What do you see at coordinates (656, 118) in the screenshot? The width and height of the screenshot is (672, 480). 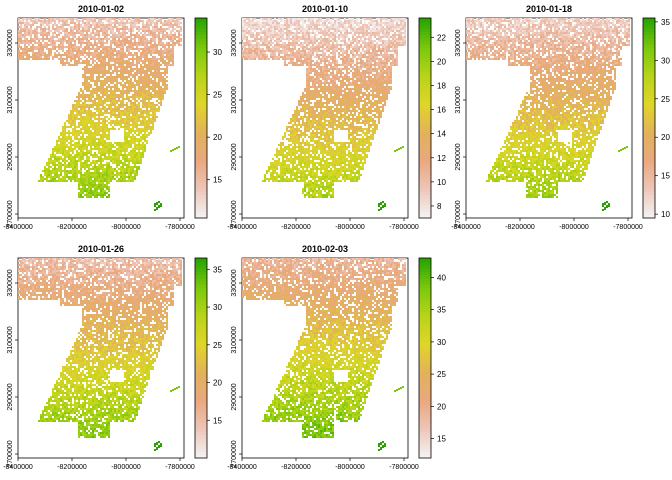 I see `color-legend: 10 15 20 25 30 35` at bounding box center [656, 118].